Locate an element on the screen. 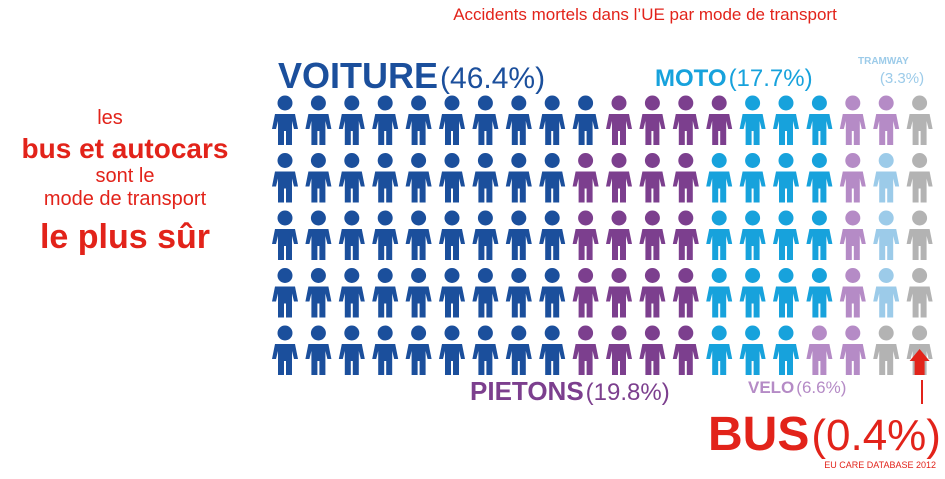 The height and width of the screenshot is (479, 945). series-name: PIETONS is located at coordinates (527, 391).